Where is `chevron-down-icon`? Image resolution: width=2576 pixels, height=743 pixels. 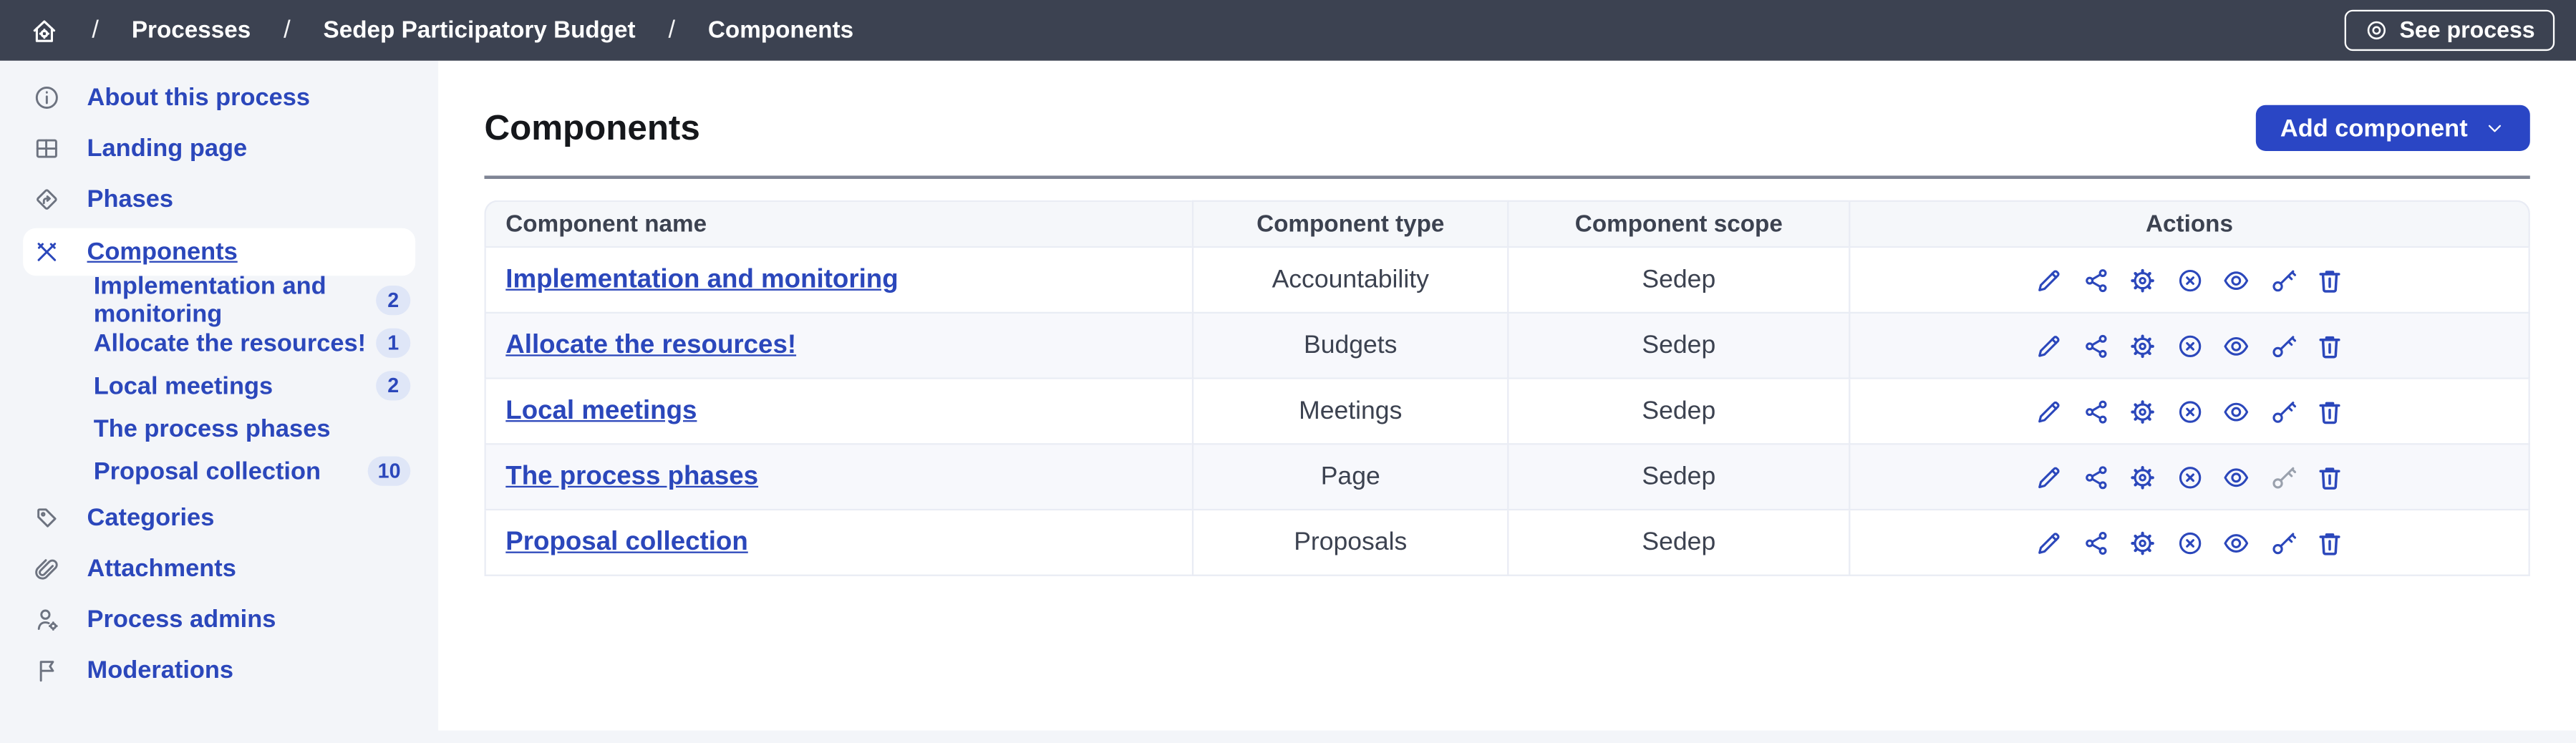
chevron-down-icon is located at coordinates (2495, 128).